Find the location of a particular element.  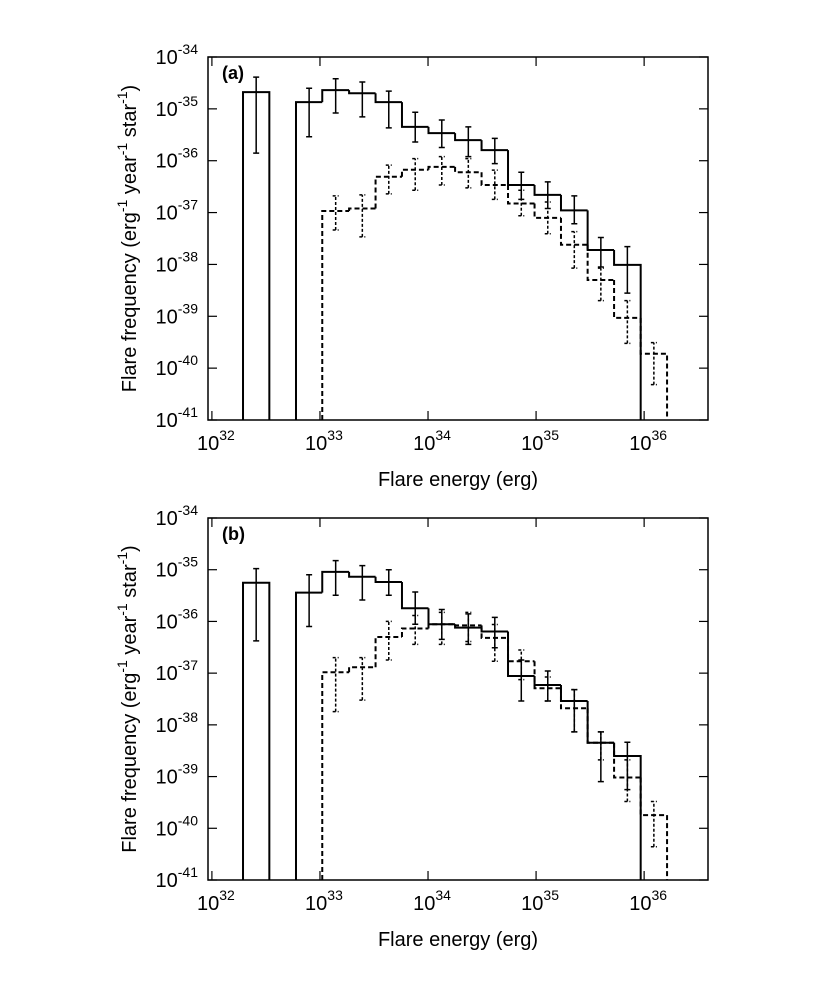

y-axis-title-part: star is located at coordinates (130, 123).